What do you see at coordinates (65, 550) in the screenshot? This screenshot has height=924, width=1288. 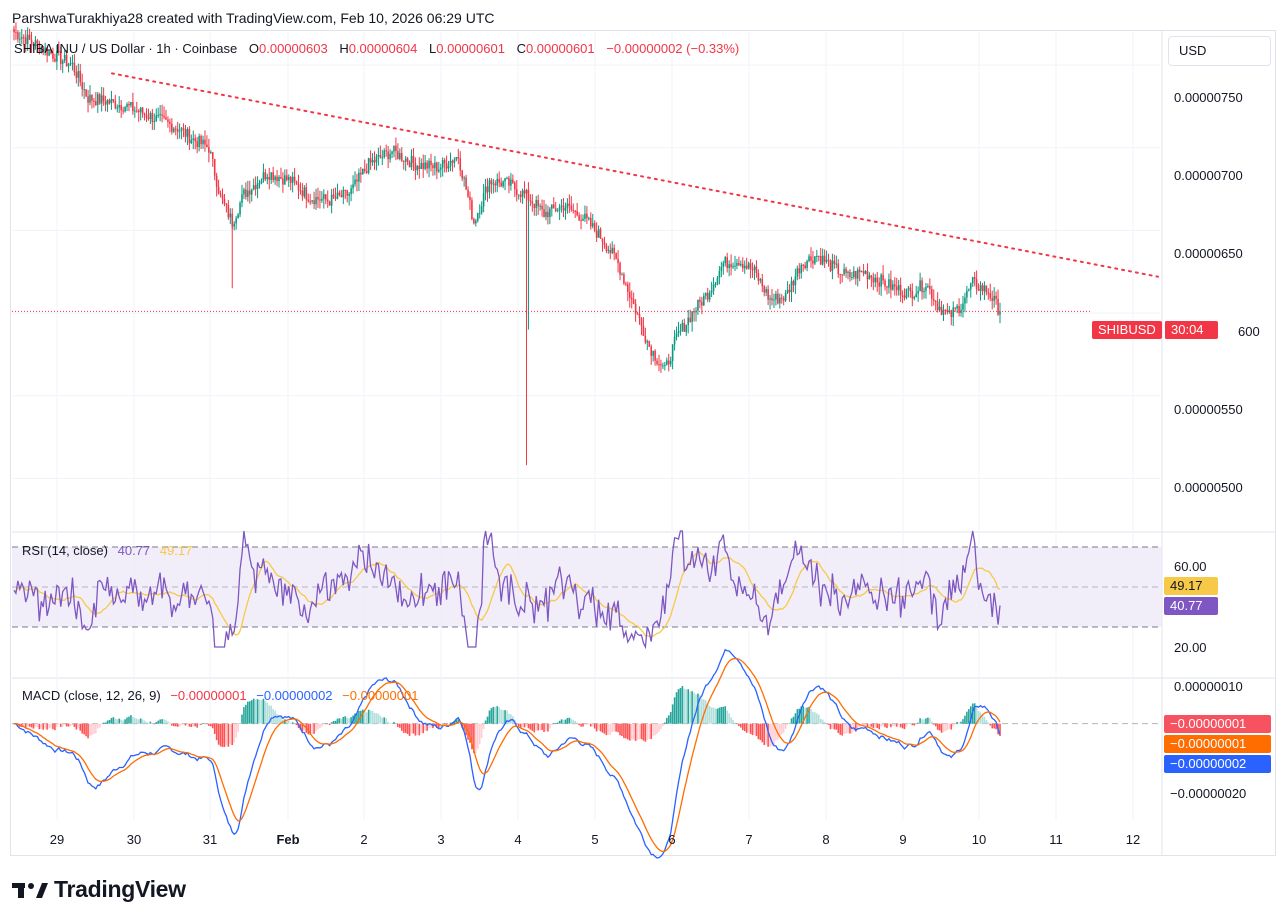 I see `rsi-title: RSI (14, close)` at bounding box center [65, 550].